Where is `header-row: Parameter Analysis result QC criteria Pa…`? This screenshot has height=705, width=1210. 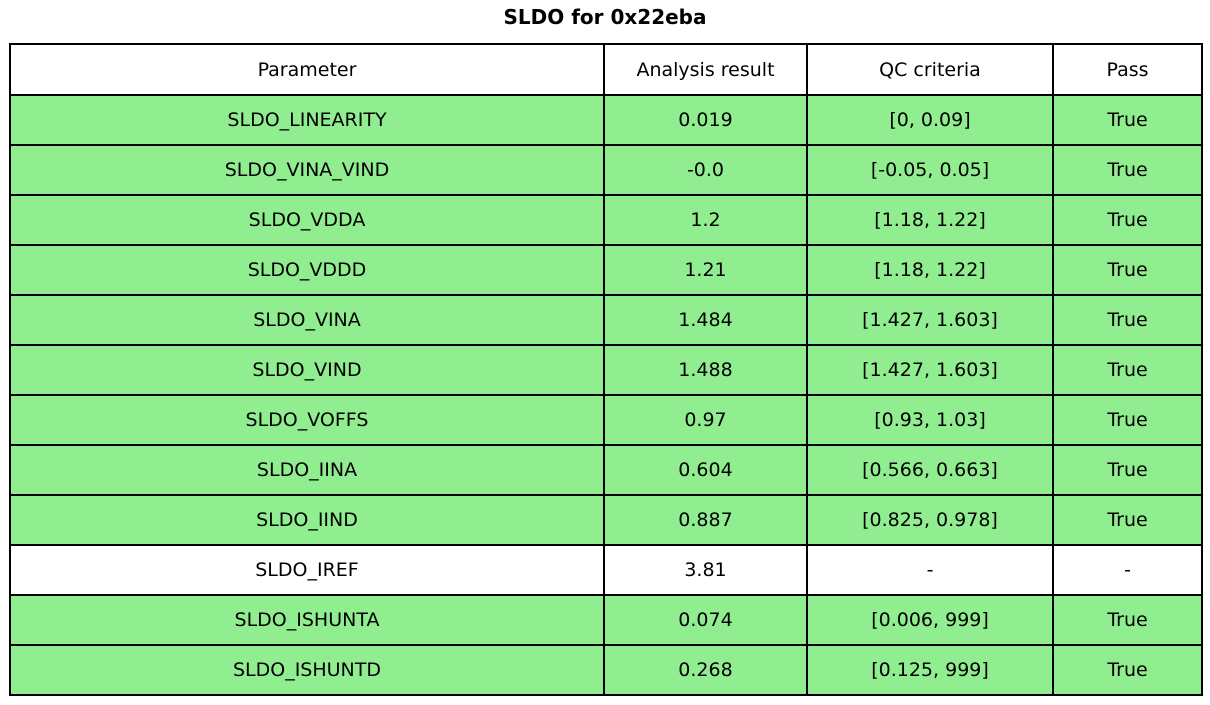 header-row: Parameter Analysis result QC criteria Pa… is located at coordinates (606, 69).